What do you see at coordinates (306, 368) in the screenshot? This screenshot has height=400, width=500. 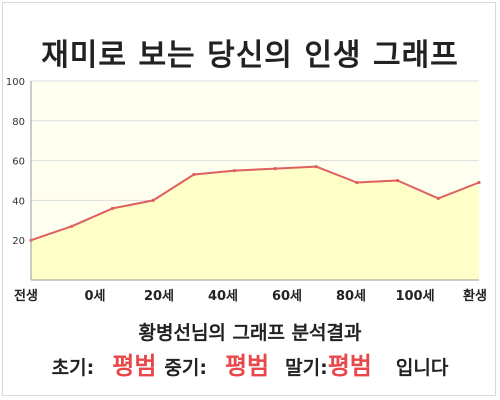 I see `late-label: 말기:` at bounding box center [306, 368].